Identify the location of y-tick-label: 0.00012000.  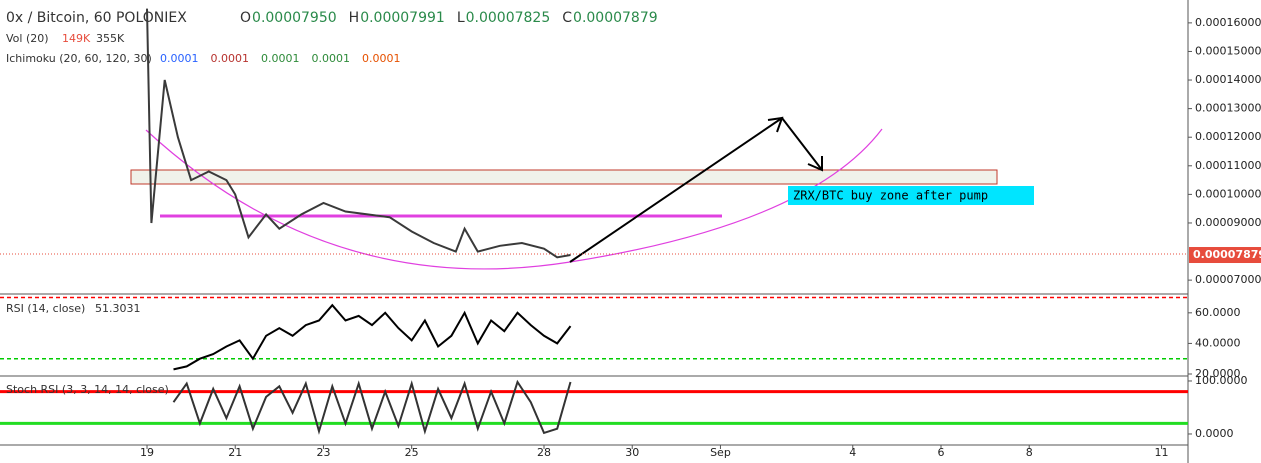
(1228, 136).